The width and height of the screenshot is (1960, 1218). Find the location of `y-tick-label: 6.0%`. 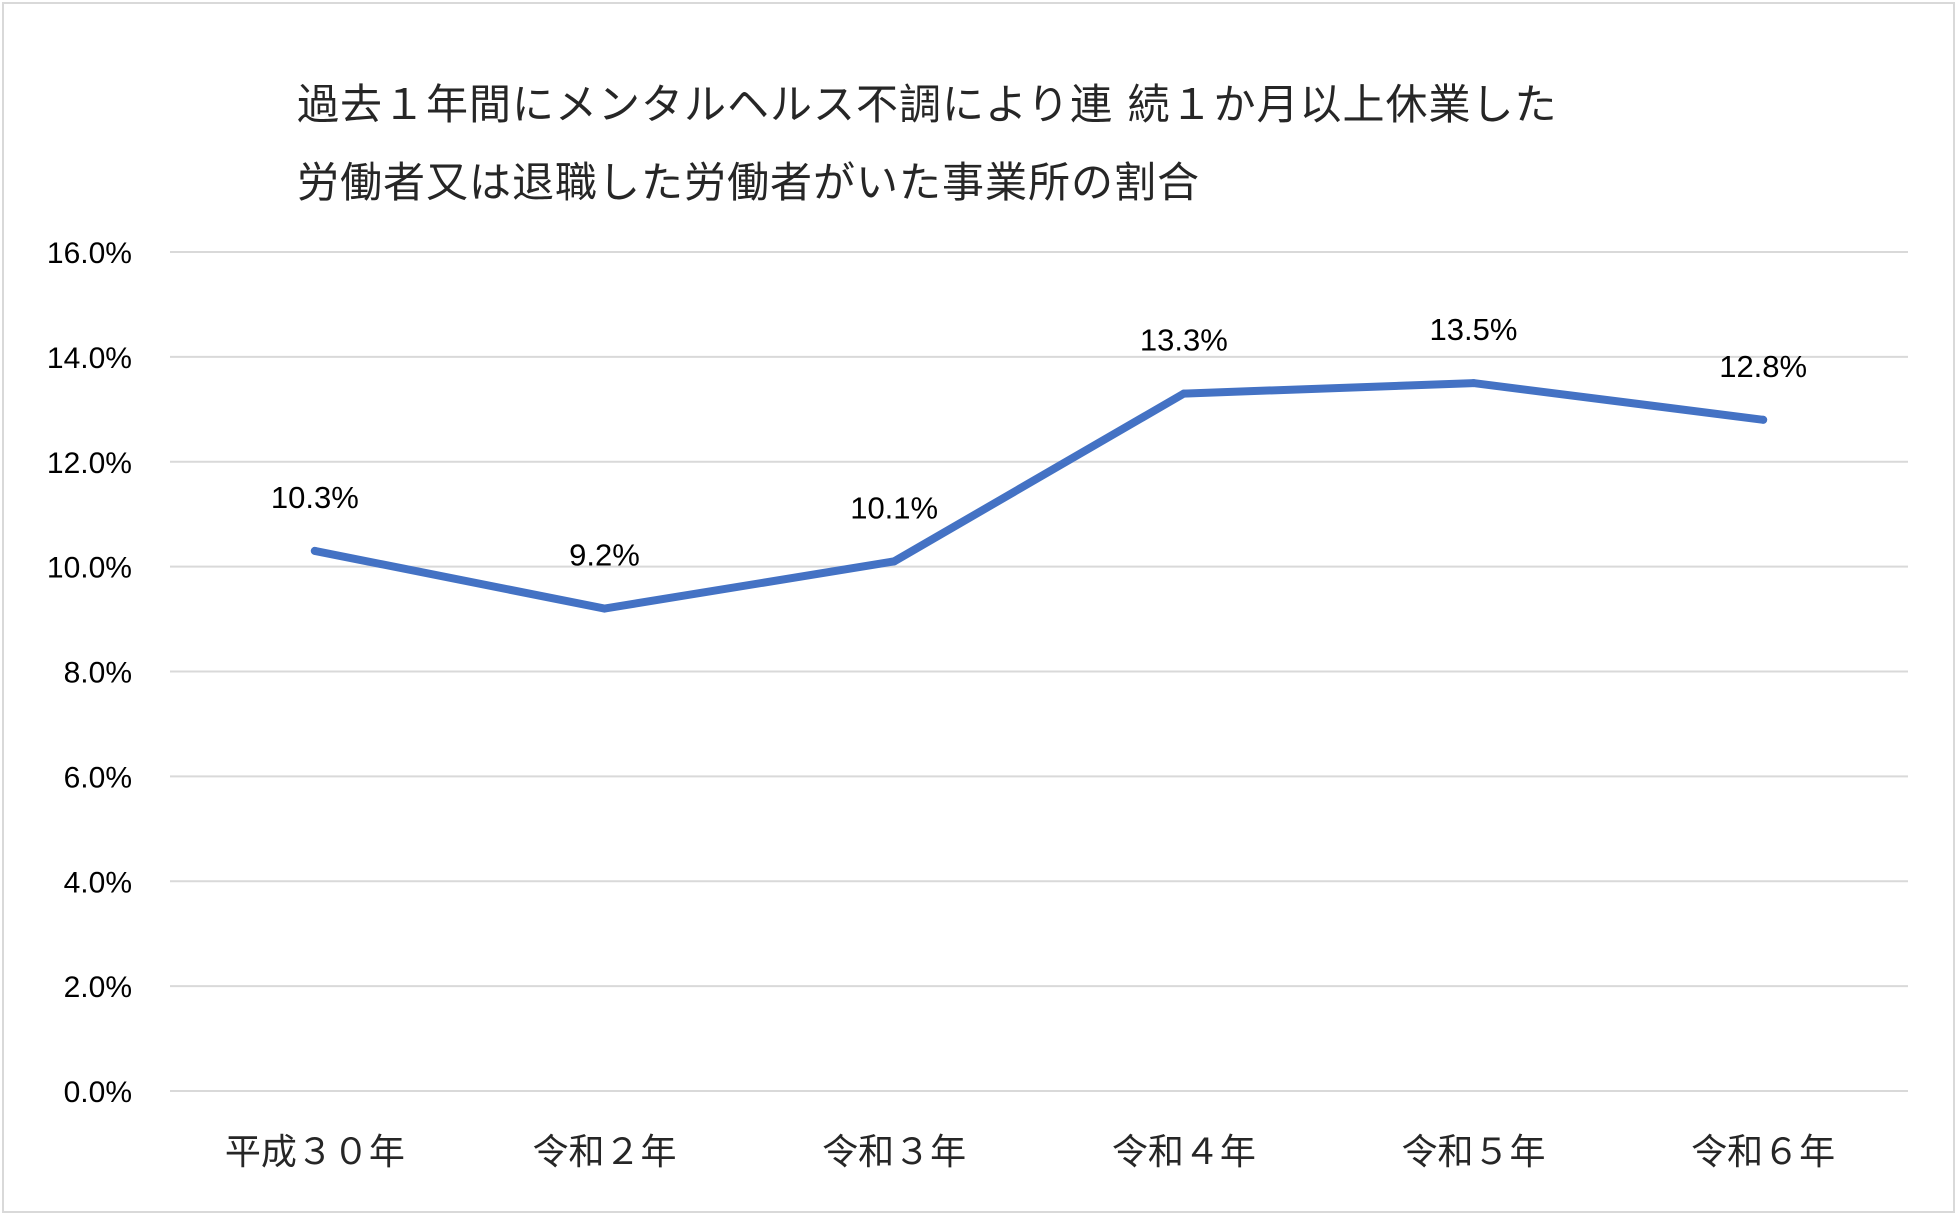

y-tick-label: 6.0% is located at coordinates (98, 777).